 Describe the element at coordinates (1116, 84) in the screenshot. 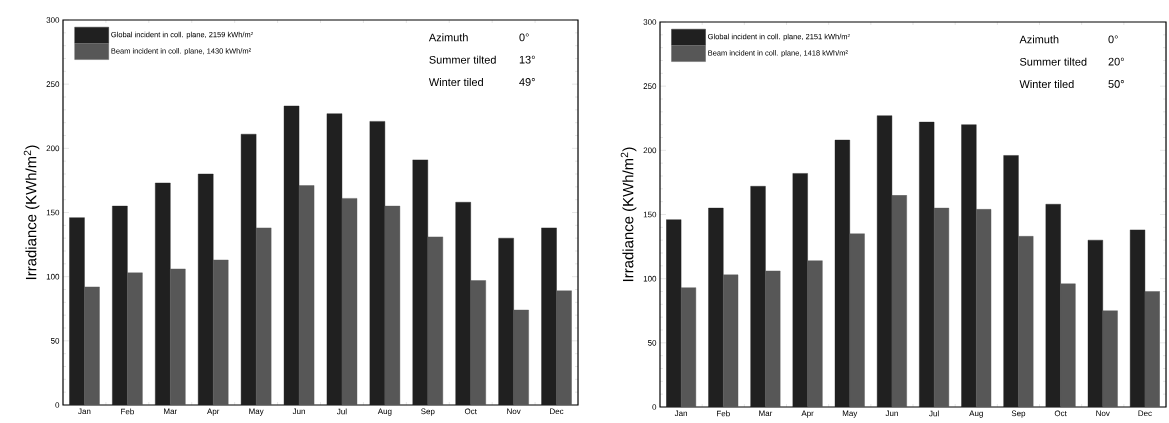

I see `annotation: 50°` at that location.